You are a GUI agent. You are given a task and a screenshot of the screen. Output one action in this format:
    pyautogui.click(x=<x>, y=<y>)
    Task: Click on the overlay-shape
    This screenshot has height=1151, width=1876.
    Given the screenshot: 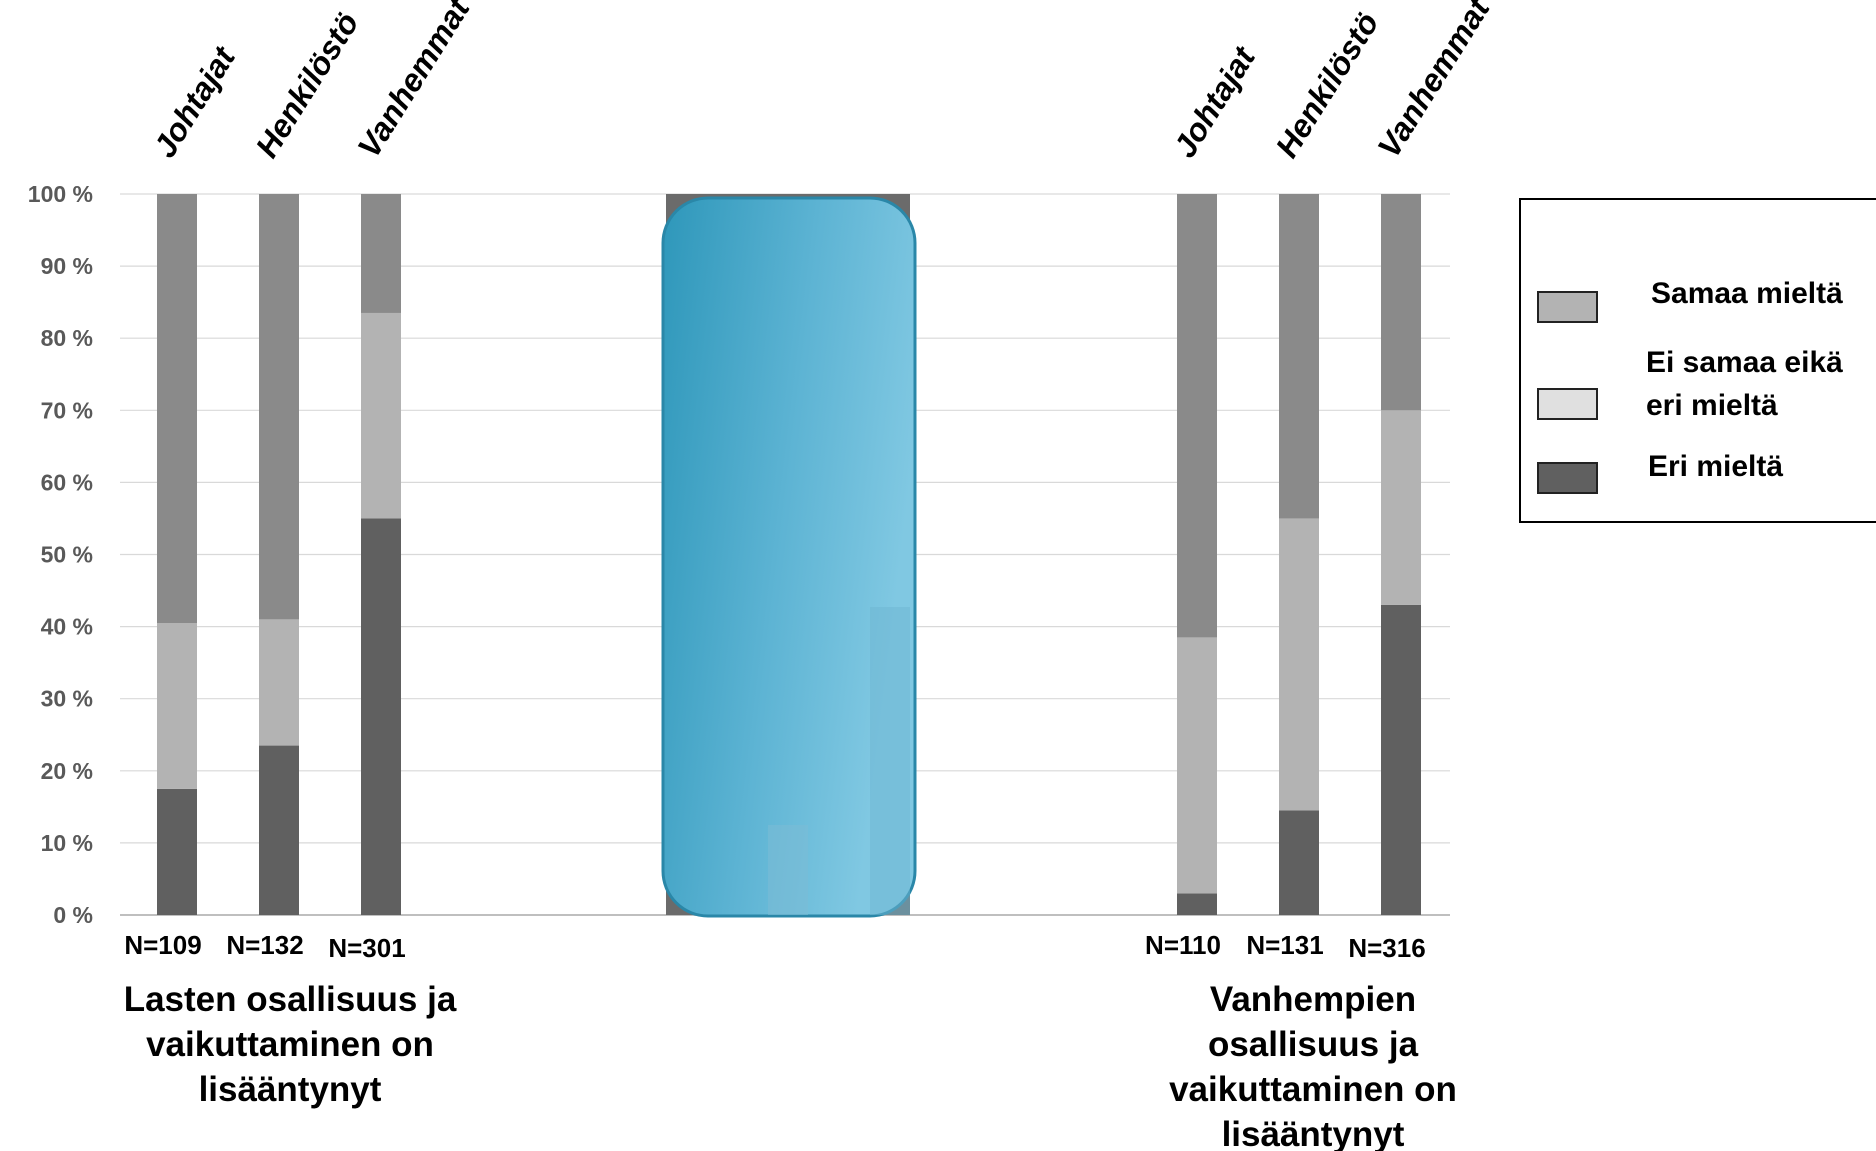 What is the action you would take?
    pyautogui.click(x=789, y=556)
    